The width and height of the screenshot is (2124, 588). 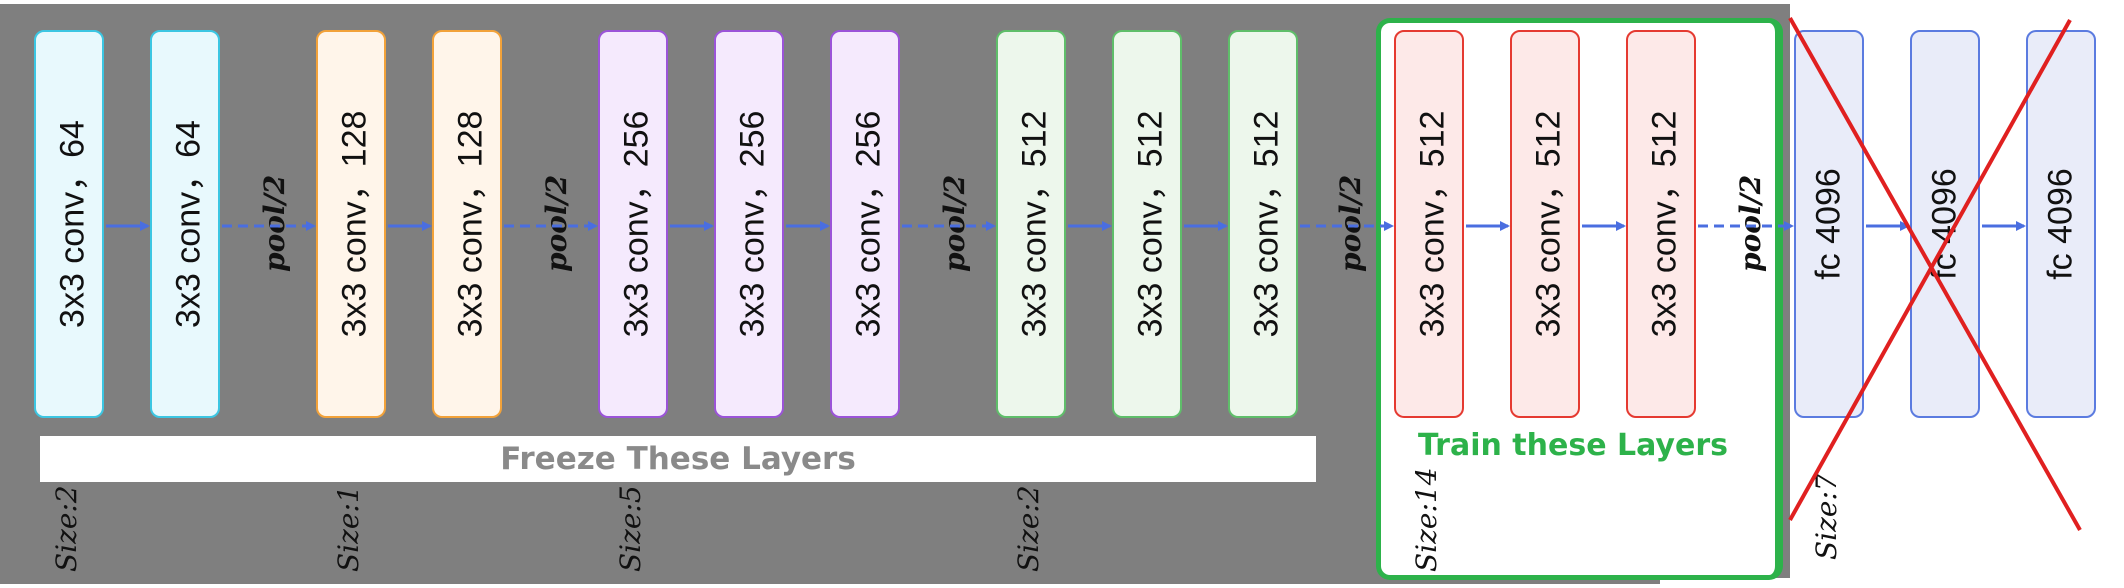 What do you see at coordinates (1573, 445) in the screenshot?
I see `train-layers-label: Train these Layers` at bounding box center [1573, 445].